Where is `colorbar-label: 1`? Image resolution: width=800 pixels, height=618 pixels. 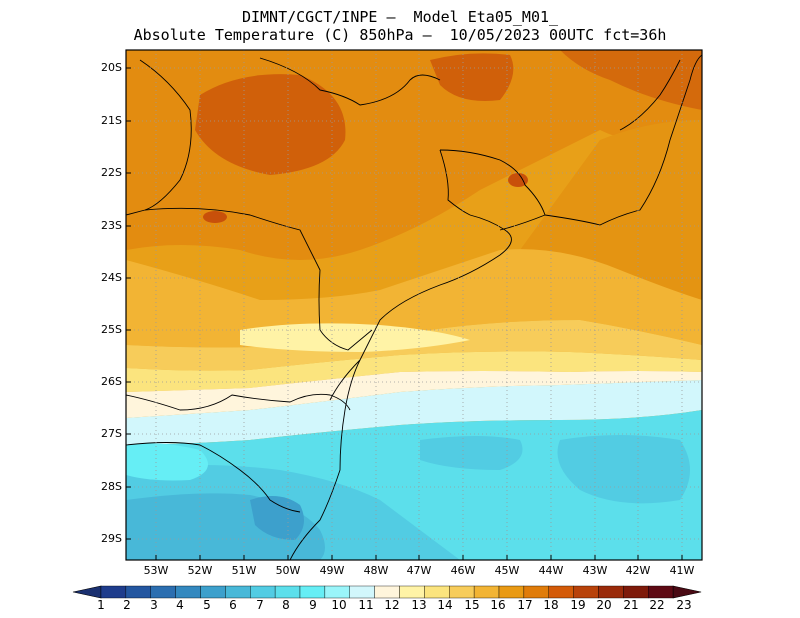 colorbar-label: 1 is located at coordinates (101, 605).